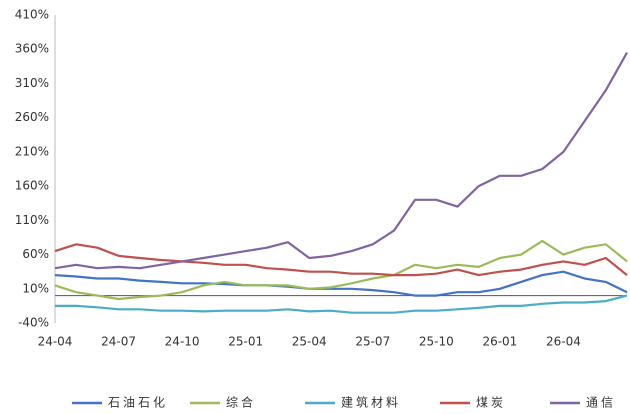  Describe the element at coordinates (138, 403) in the screenshot. I see `legend-label: 石油石化` at that location.